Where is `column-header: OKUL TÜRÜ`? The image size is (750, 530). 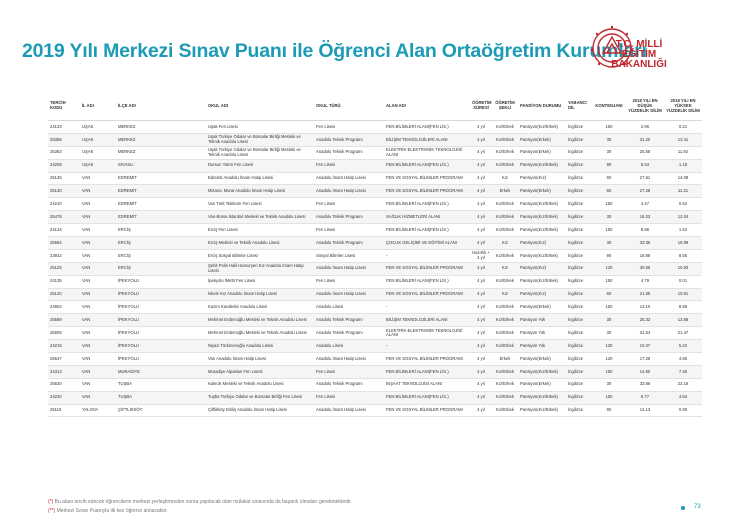
column-header: OKUL TÜRÜ is located at coordinates (349, 105).